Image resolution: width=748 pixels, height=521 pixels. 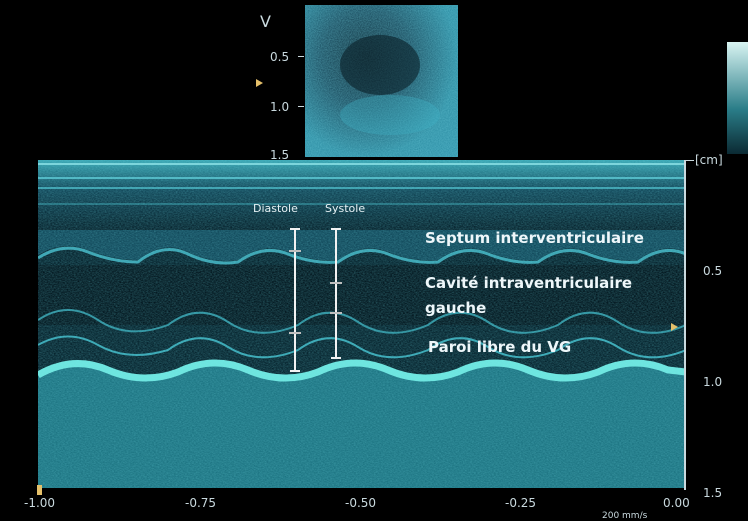 What do you see at coordinates (201, 503) in the screenshot?
I see `time-tick-minus-0-75: -0.75` at bounding box center [201, 503].